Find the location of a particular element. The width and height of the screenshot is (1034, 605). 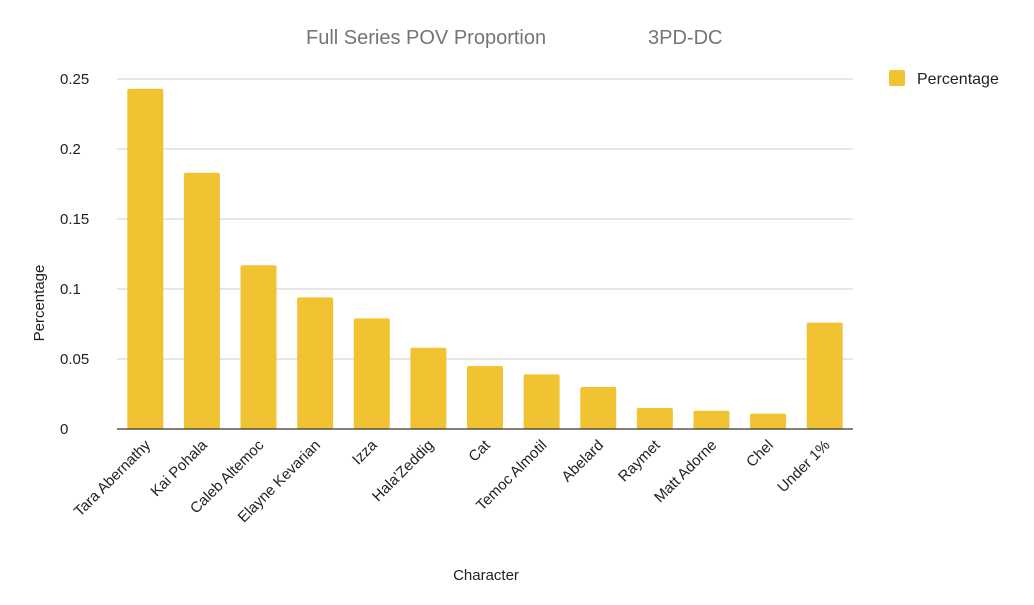

x-tick-label: Abelard is located at coordinates (582, 461).